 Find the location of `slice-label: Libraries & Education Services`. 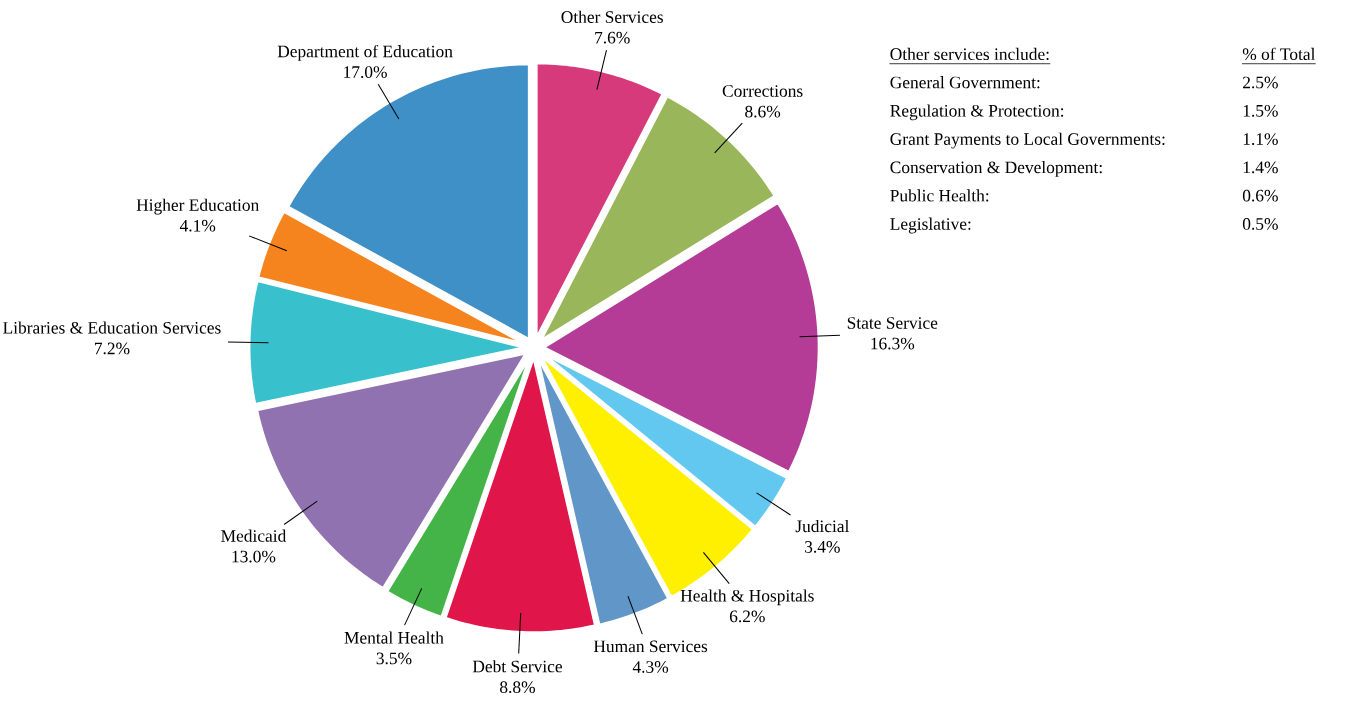

slice-label: Libraries & Education Services is located at coordinates (112, 327).